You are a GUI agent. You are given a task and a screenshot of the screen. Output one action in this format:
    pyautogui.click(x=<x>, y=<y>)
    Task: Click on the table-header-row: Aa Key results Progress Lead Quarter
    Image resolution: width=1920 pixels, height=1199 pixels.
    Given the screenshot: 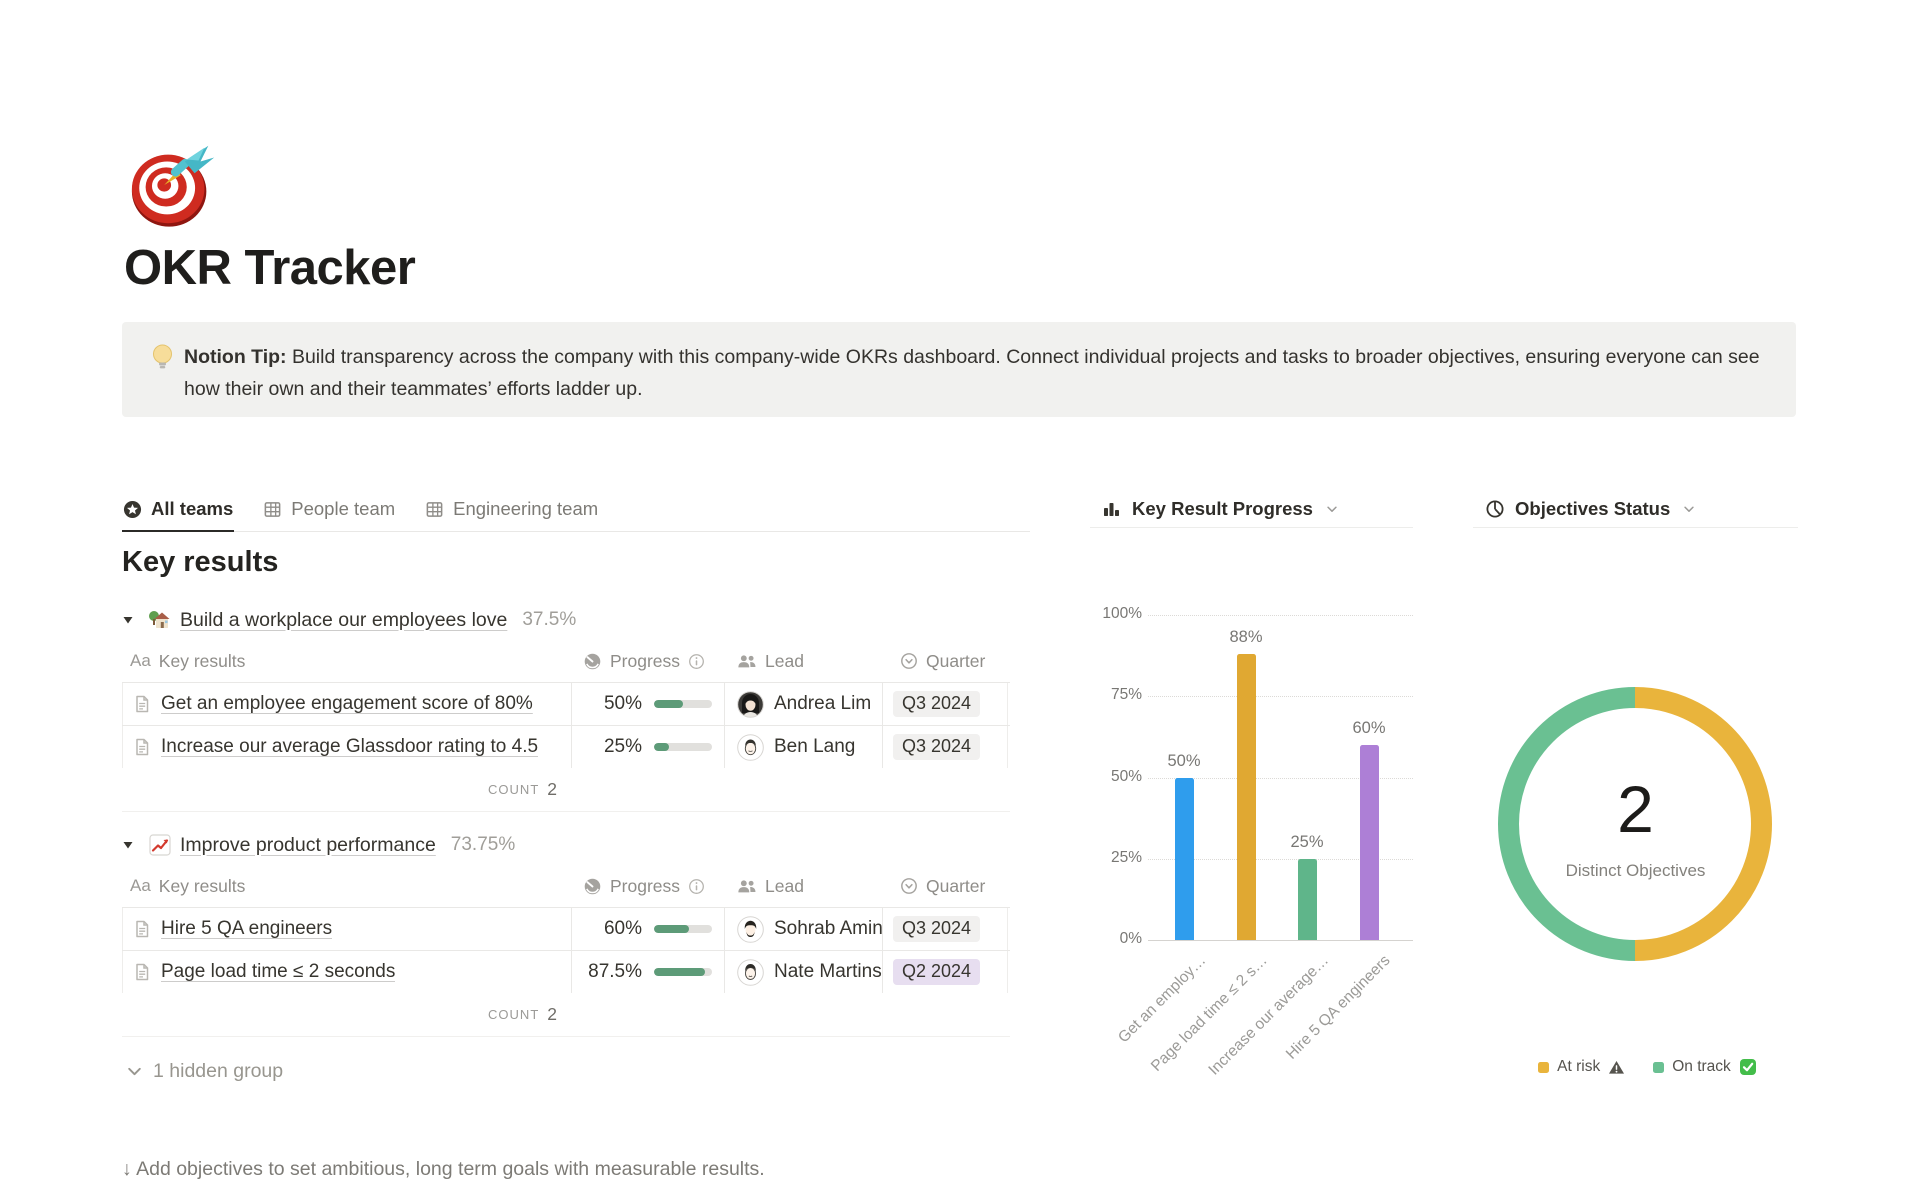 What is the action you would take?
    pyautogui.click(x=566, y=886)
    